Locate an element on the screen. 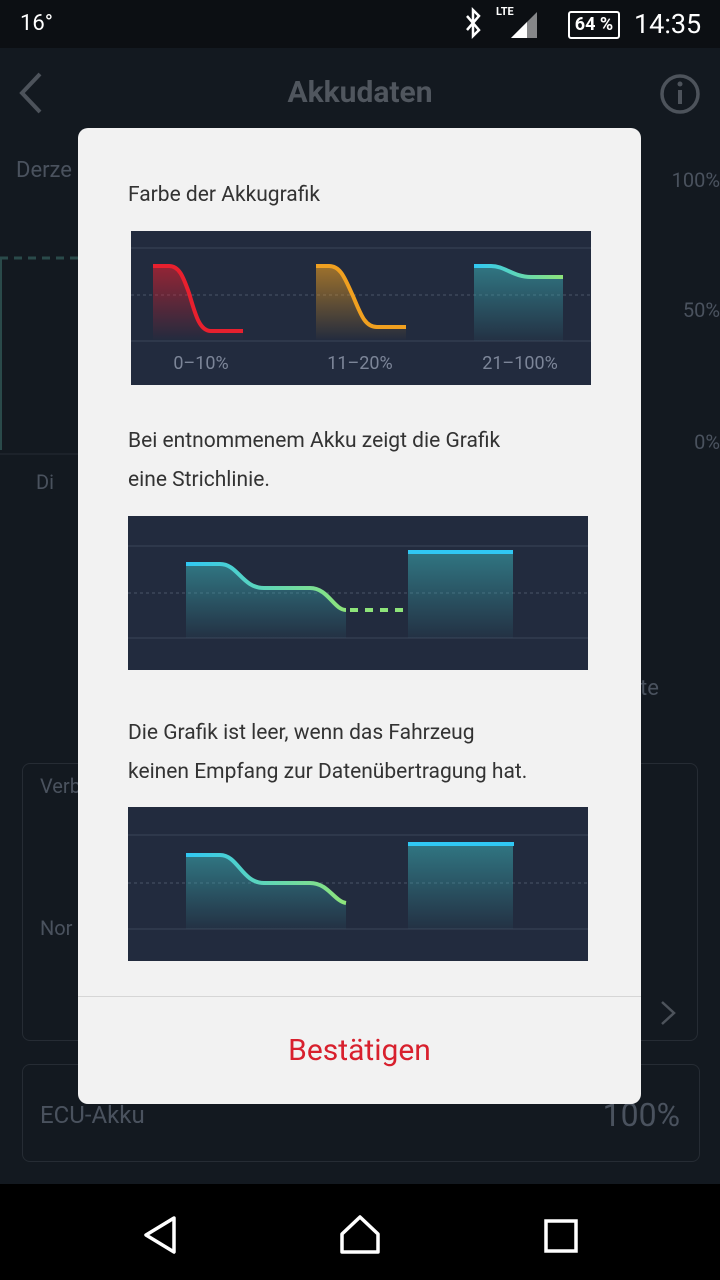  header-title: Akkudaten is located at coordinates (360, 92).